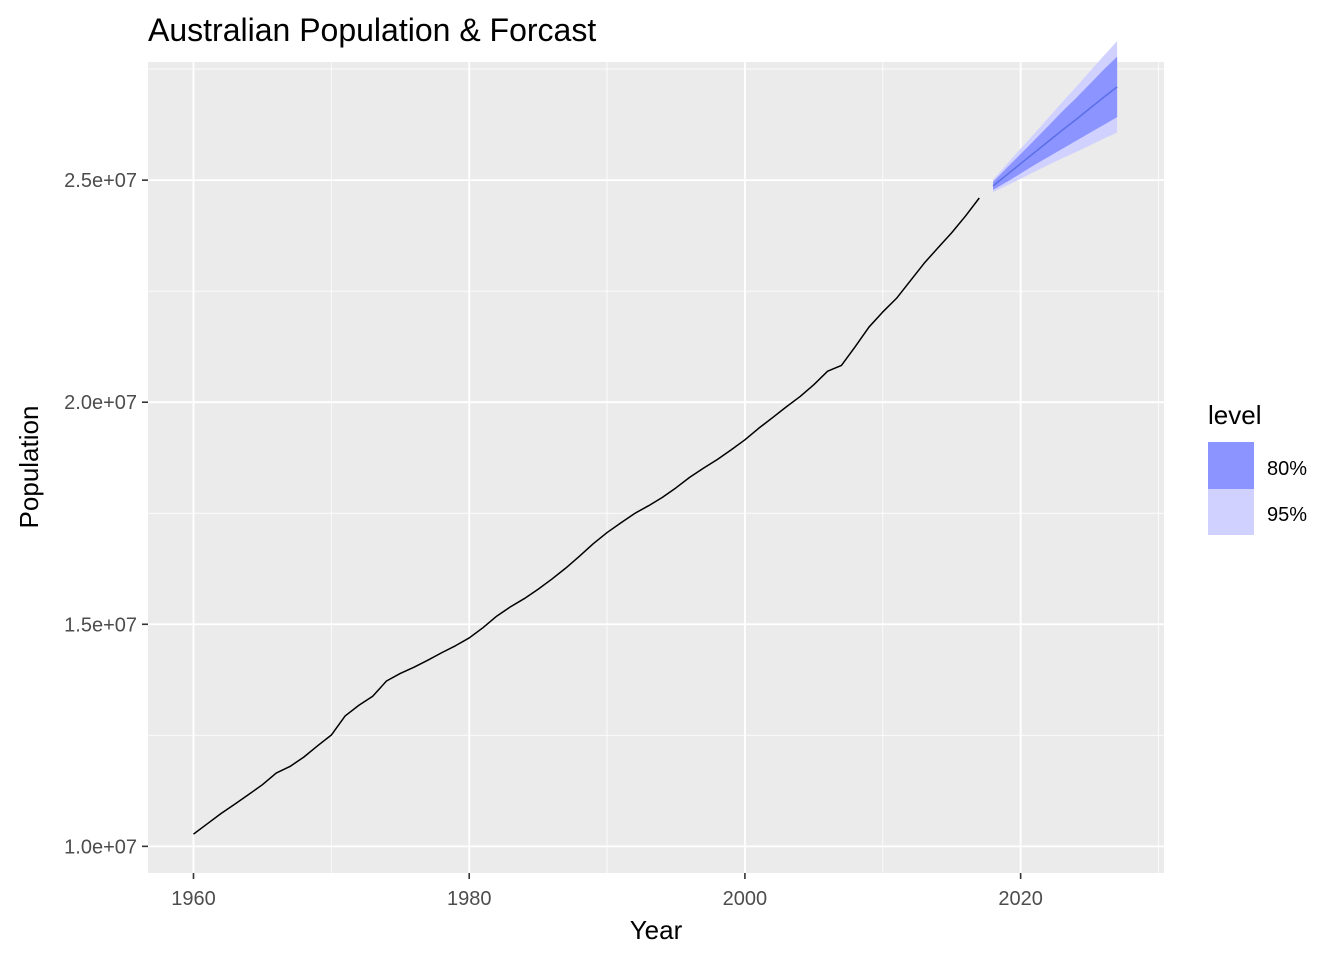  I want to click on x-tick-label: 1960, so click(193, 899).